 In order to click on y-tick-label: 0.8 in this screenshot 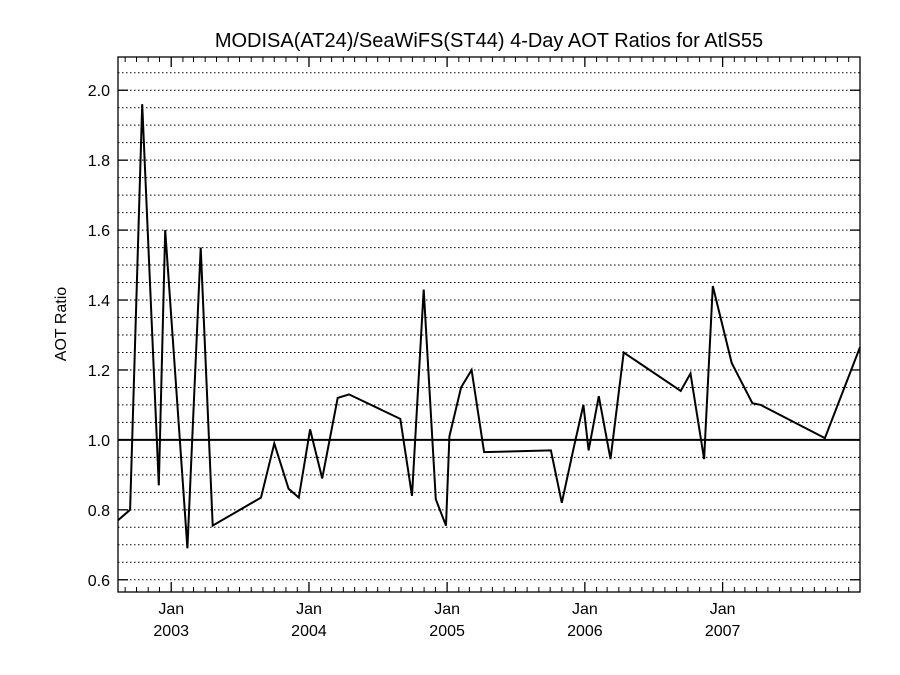, I will do `click(99, 511)`.